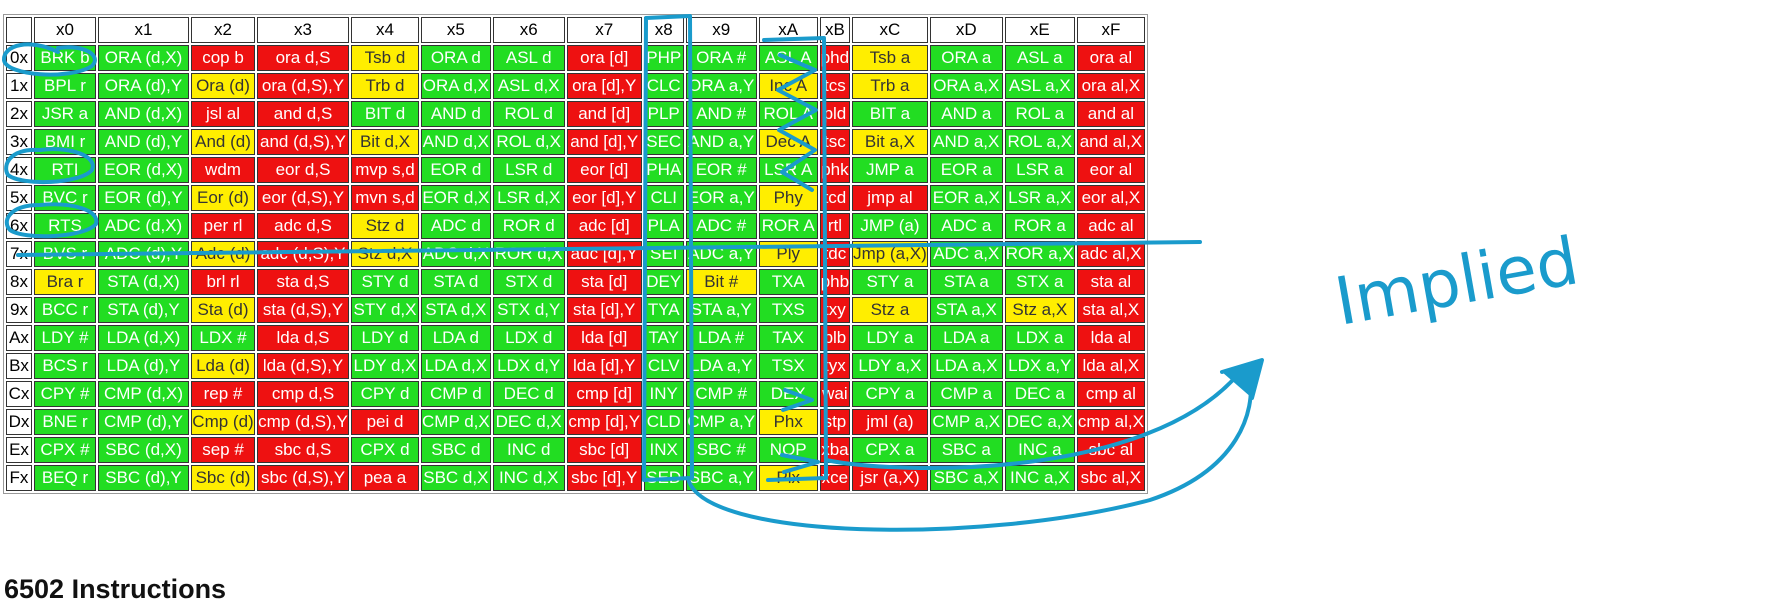  I want to click on opcode-cell: ora [d], so click(604, 58).